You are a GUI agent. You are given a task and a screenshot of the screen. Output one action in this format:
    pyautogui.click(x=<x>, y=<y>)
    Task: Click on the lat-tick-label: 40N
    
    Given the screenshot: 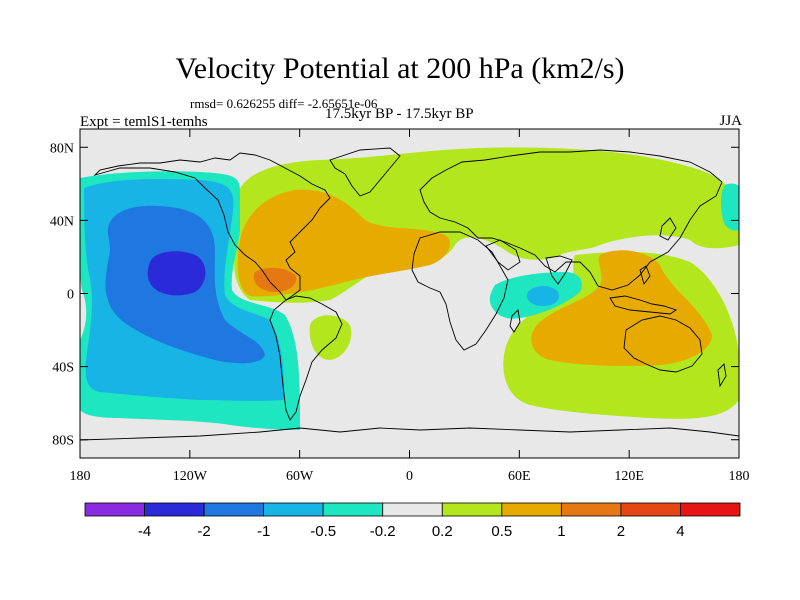 What is the action you would take?
    pyautogui.click(x=62, y=221)
    